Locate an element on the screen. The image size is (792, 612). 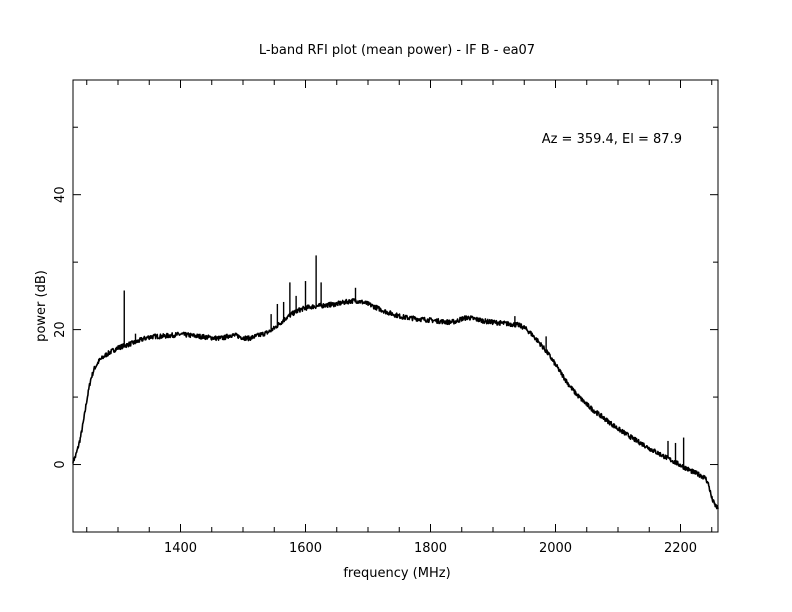
y-axis-label: power (dB) is located at coordinates (41, 306).